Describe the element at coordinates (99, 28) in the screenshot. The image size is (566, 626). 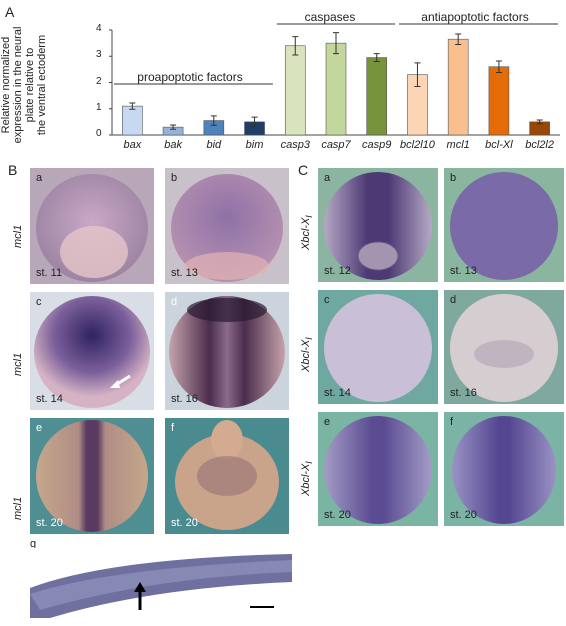
I see `y-tick-label: 4` at that location.